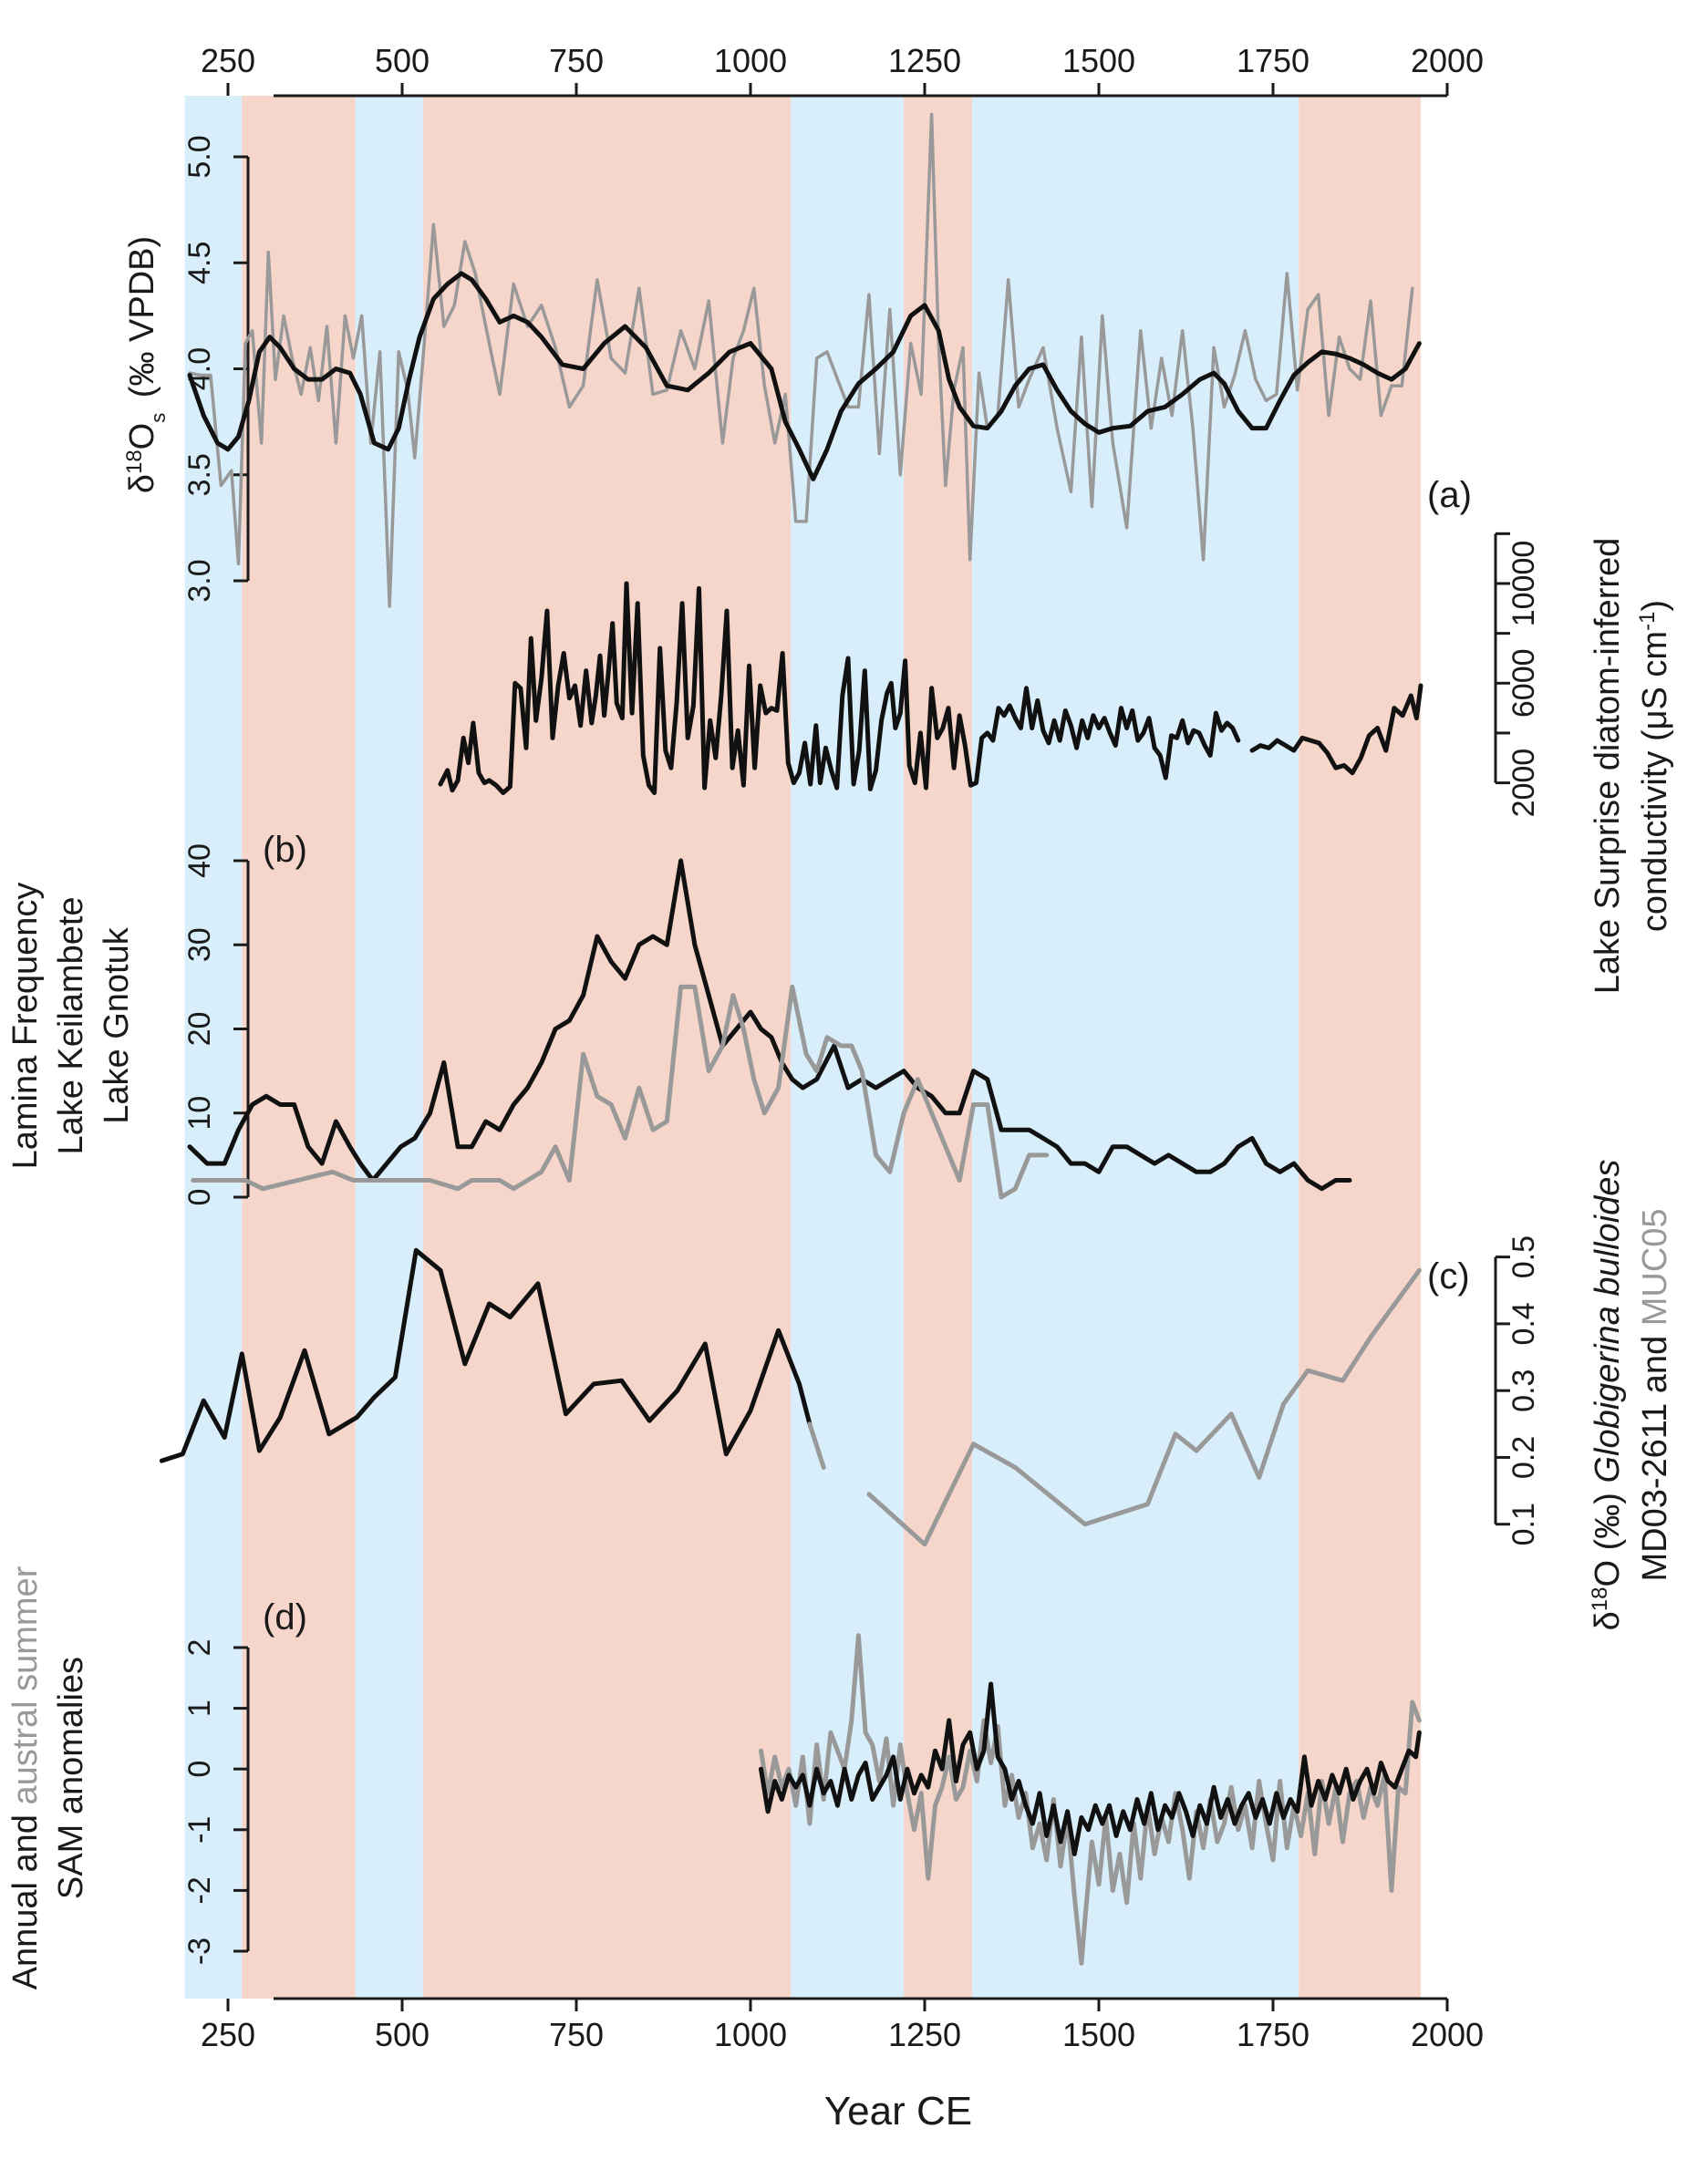 The width and height of the screenshot is (1708, 2170). I want to click on y-tick-label: -2, so click(199, 1890).